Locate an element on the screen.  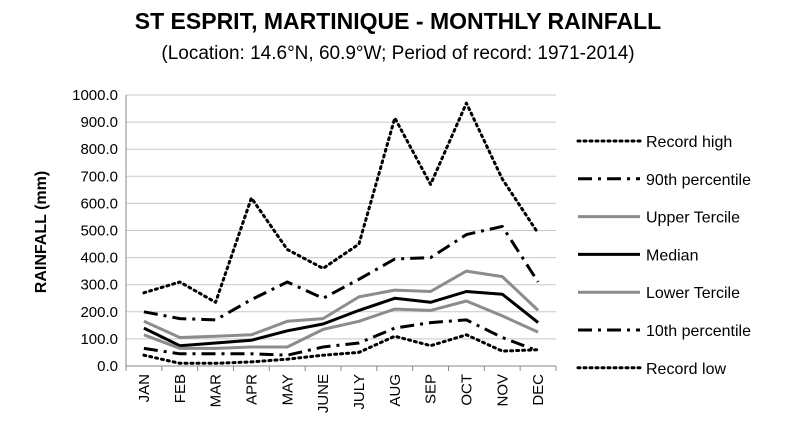
y-tick-label: 300.0 is located at coordinates (99, 285).